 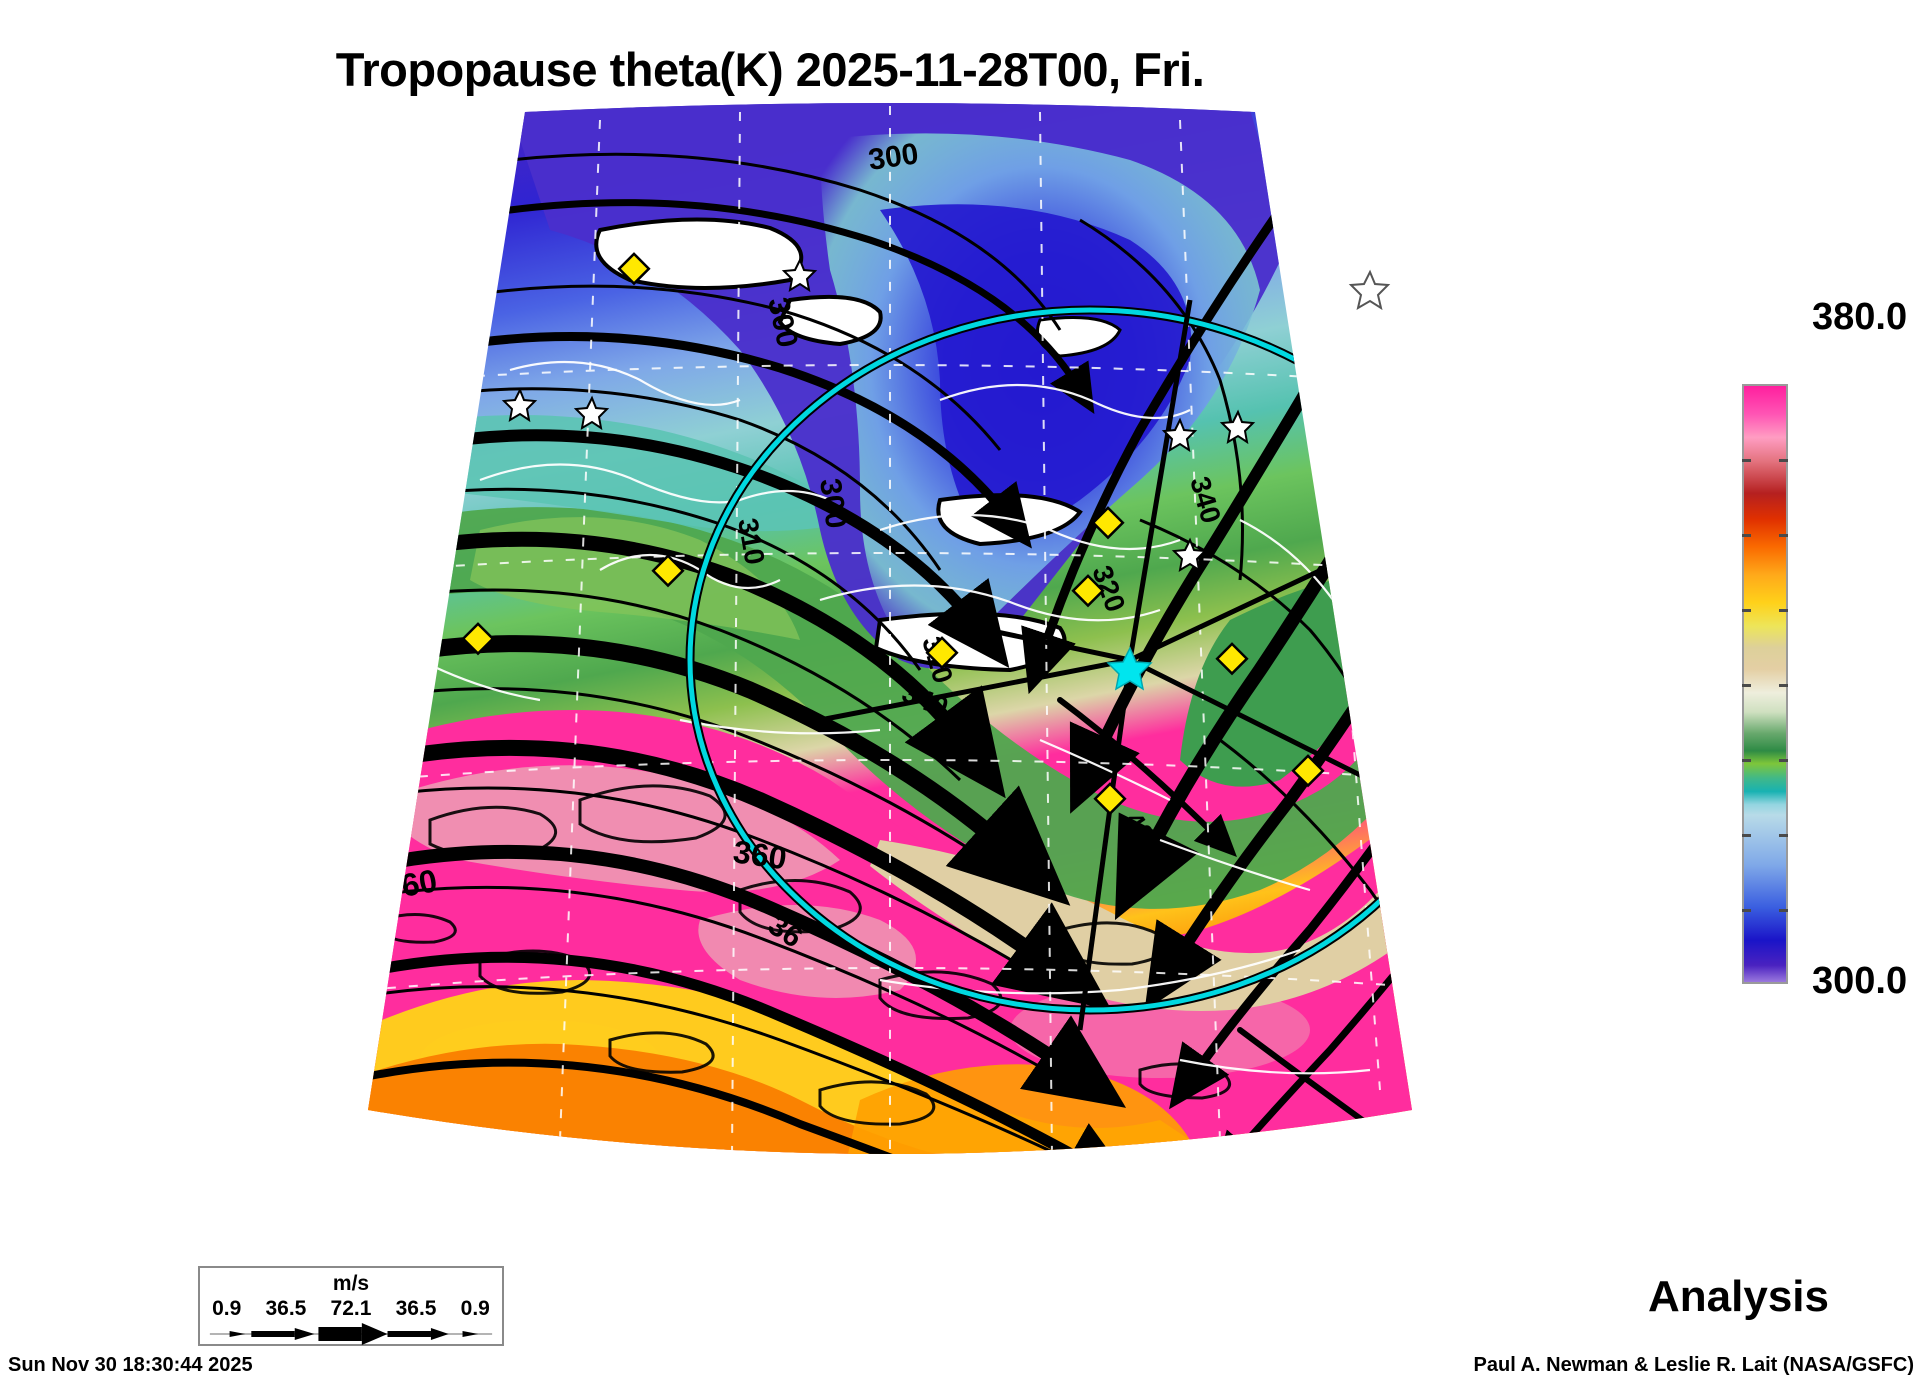 I want to click on wind-legend-value-2: 72.1, so click(x=351, y=1308).